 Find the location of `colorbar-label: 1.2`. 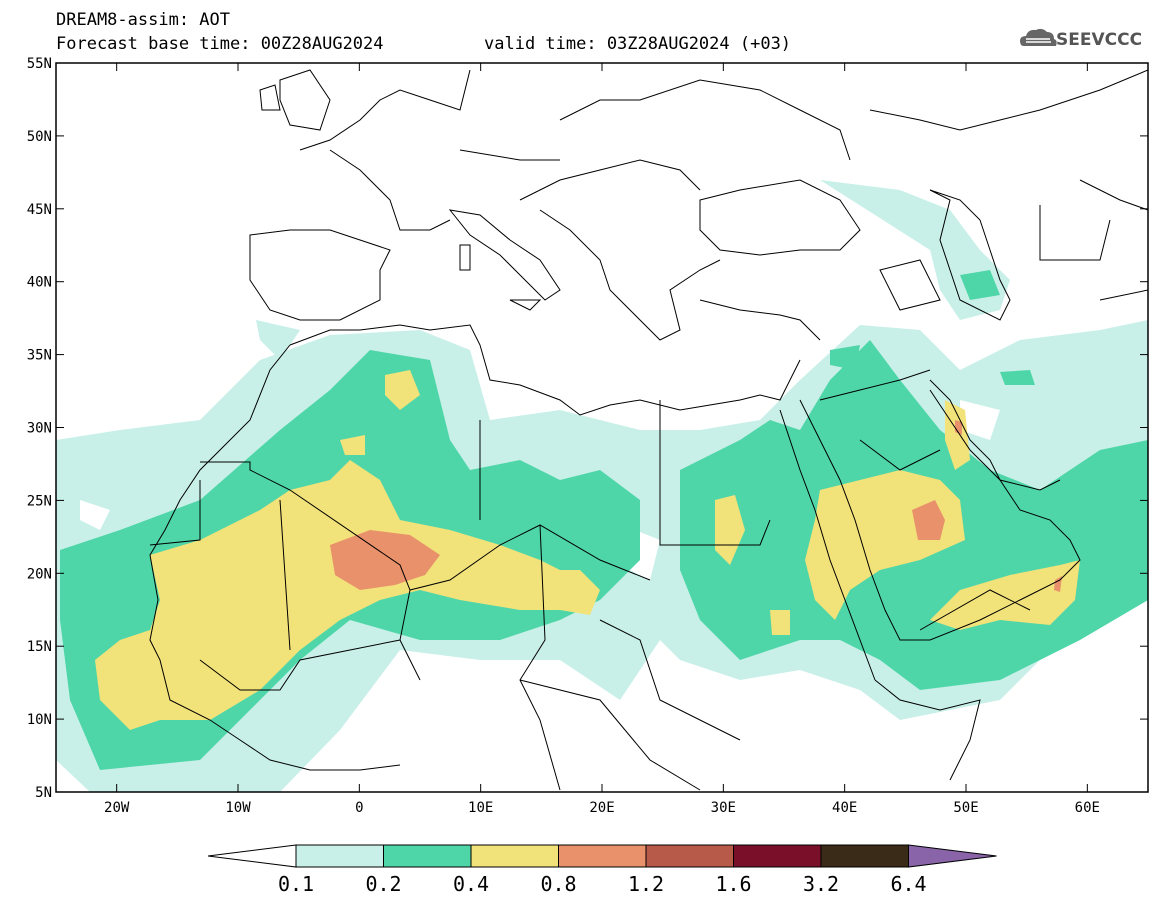

colorbar-label: 1.2 is located at coordinates (646, 884).